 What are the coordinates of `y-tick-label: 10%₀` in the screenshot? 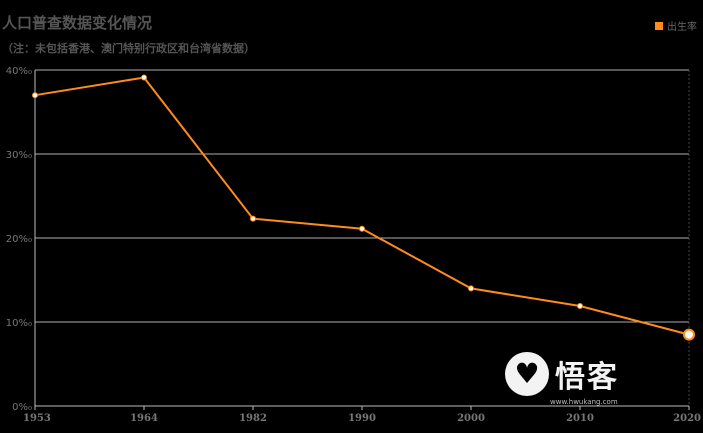 It's located at (19, 323).